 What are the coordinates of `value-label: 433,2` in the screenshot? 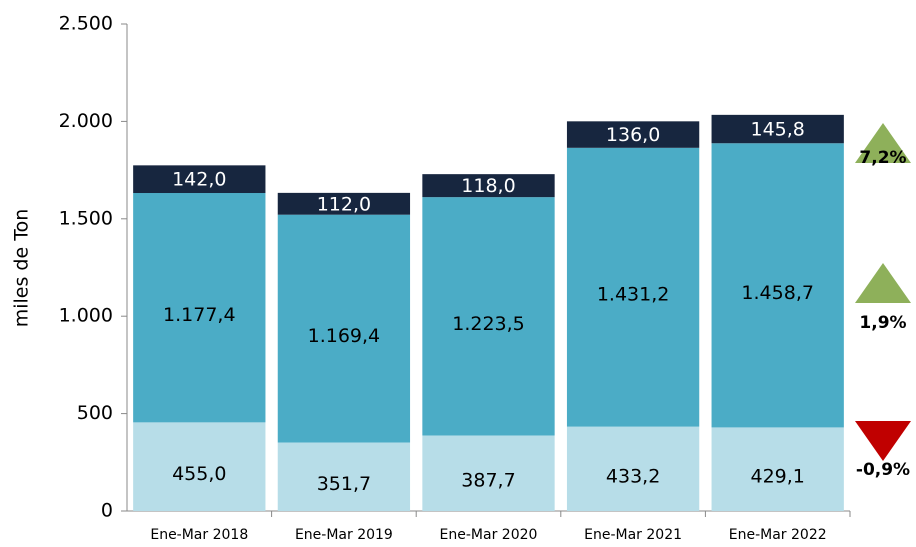 It's located at (633, 476).